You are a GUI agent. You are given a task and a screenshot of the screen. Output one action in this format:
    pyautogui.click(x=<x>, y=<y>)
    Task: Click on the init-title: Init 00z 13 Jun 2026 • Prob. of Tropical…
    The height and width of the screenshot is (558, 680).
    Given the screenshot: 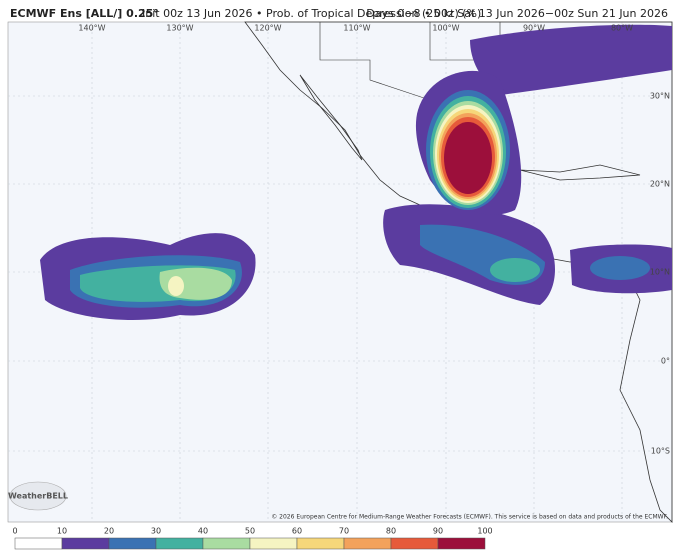 What is the action you would take?
    pyautogui.click(x=311, y=13)
    